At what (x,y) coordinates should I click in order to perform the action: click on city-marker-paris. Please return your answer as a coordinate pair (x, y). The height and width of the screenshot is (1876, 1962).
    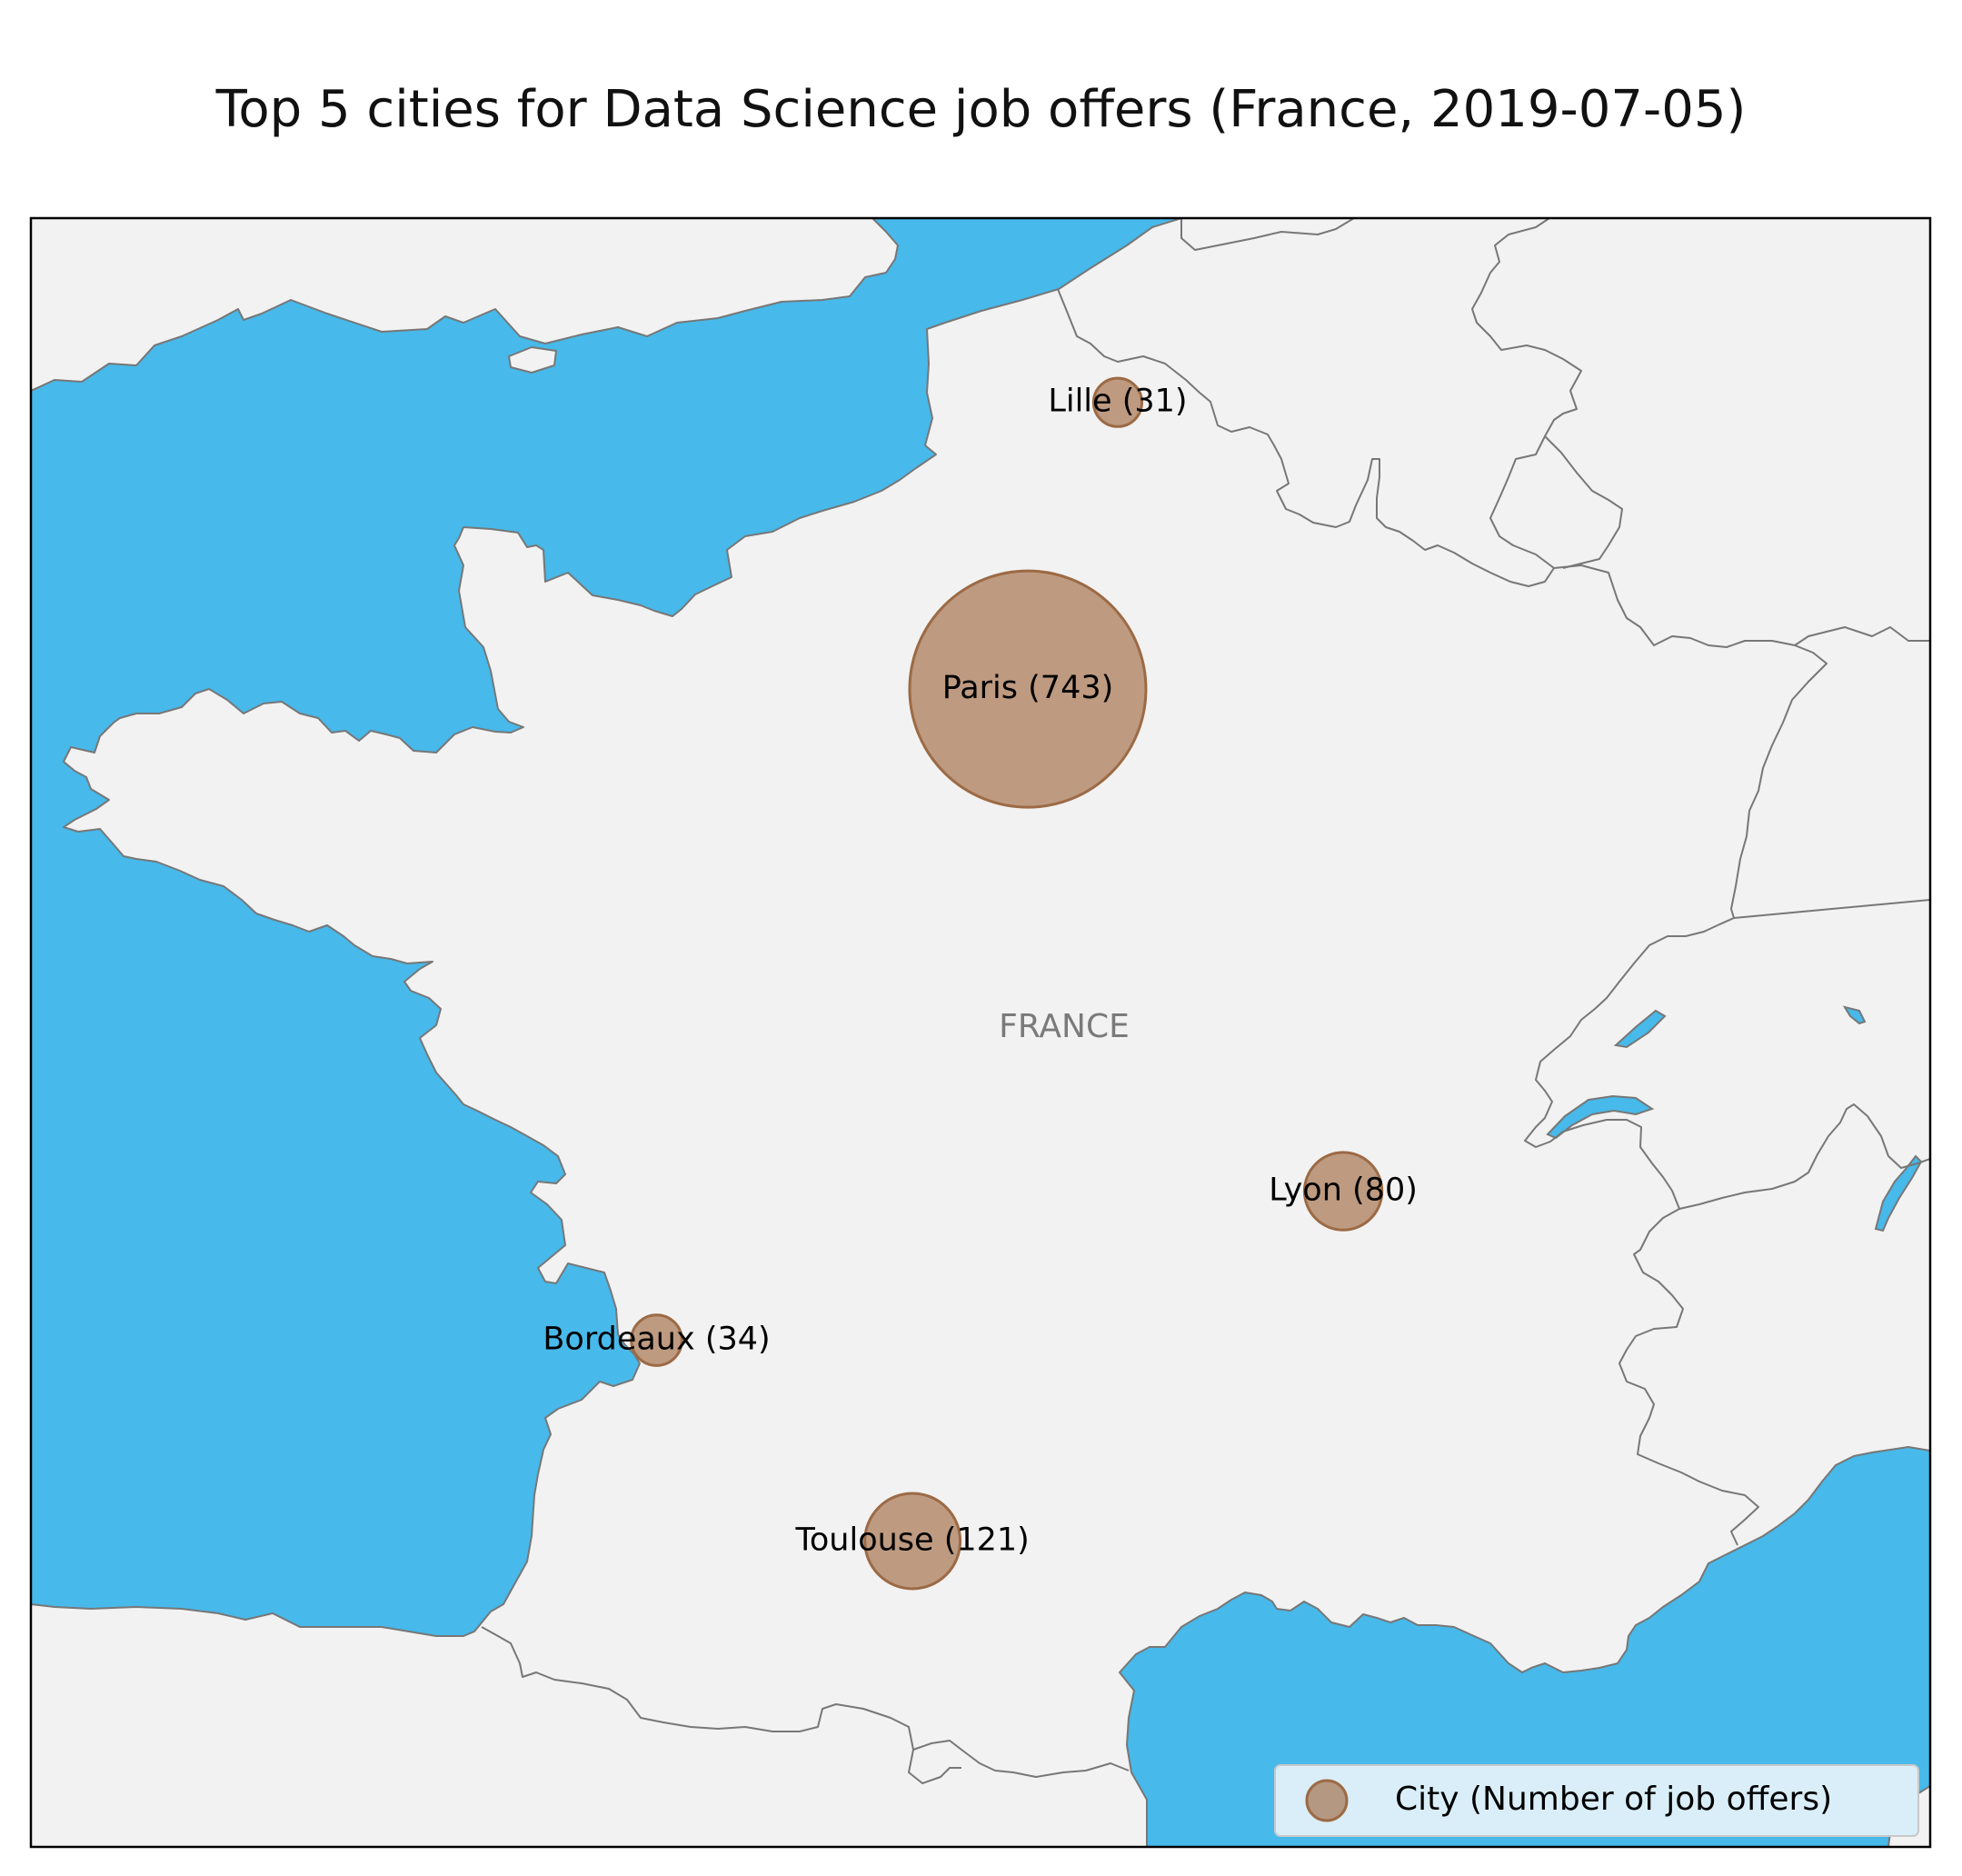
    Looking at the image, I should click on (1028, 689).